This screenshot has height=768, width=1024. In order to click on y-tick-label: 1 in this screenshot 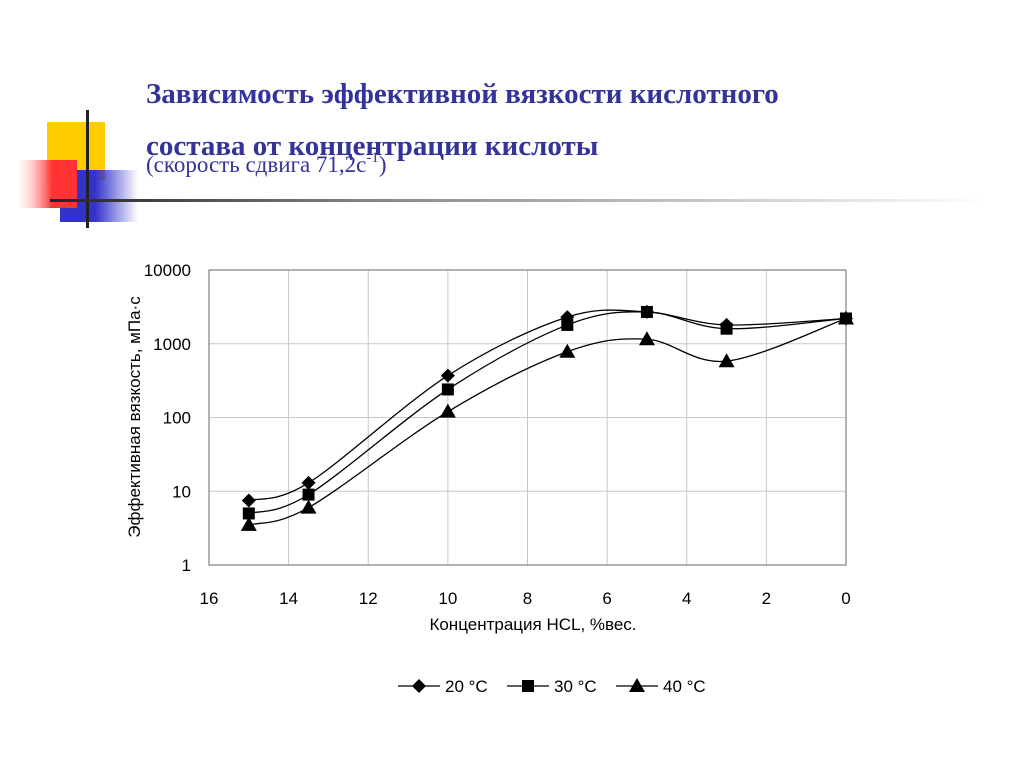, I will do `click(186, 565)`.